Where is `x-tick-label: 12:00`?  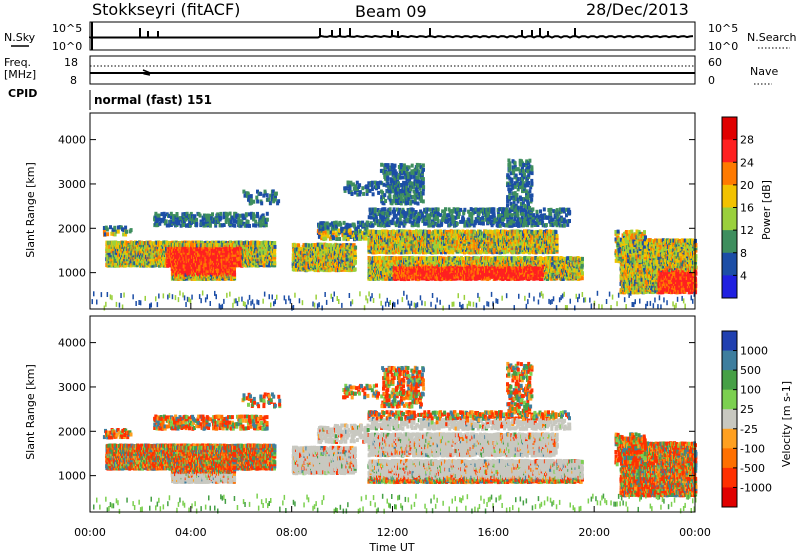 x-tick-label: 12:00 is located at coordinates (393, 532).